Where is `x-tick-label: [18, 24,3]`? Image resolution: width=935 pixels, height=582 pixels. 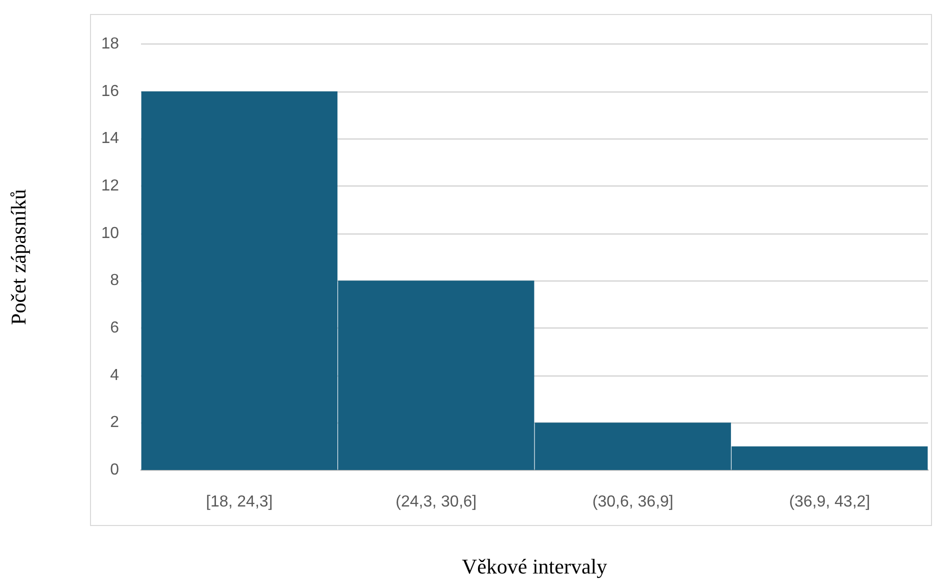 x-tick-label: [18, 24,3] is located at coordinates (239, 502).